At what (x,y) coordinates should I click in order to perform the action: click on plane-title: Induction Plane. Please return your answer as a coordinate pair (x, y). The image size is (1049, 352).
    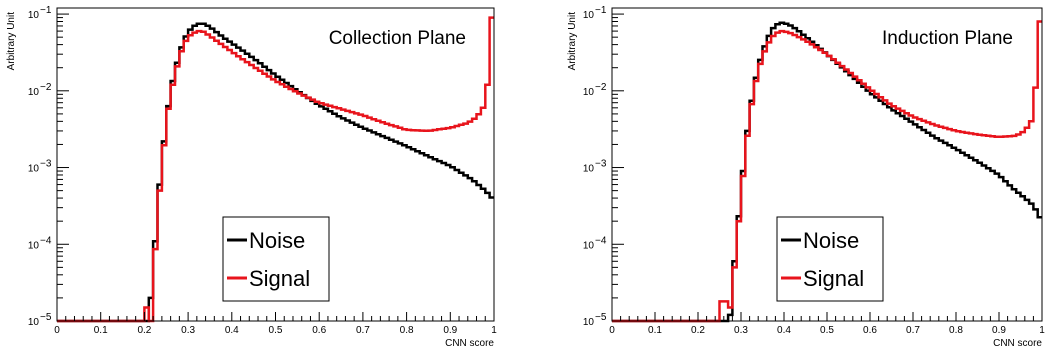
    Looking at the image, I should click on (947, 38).